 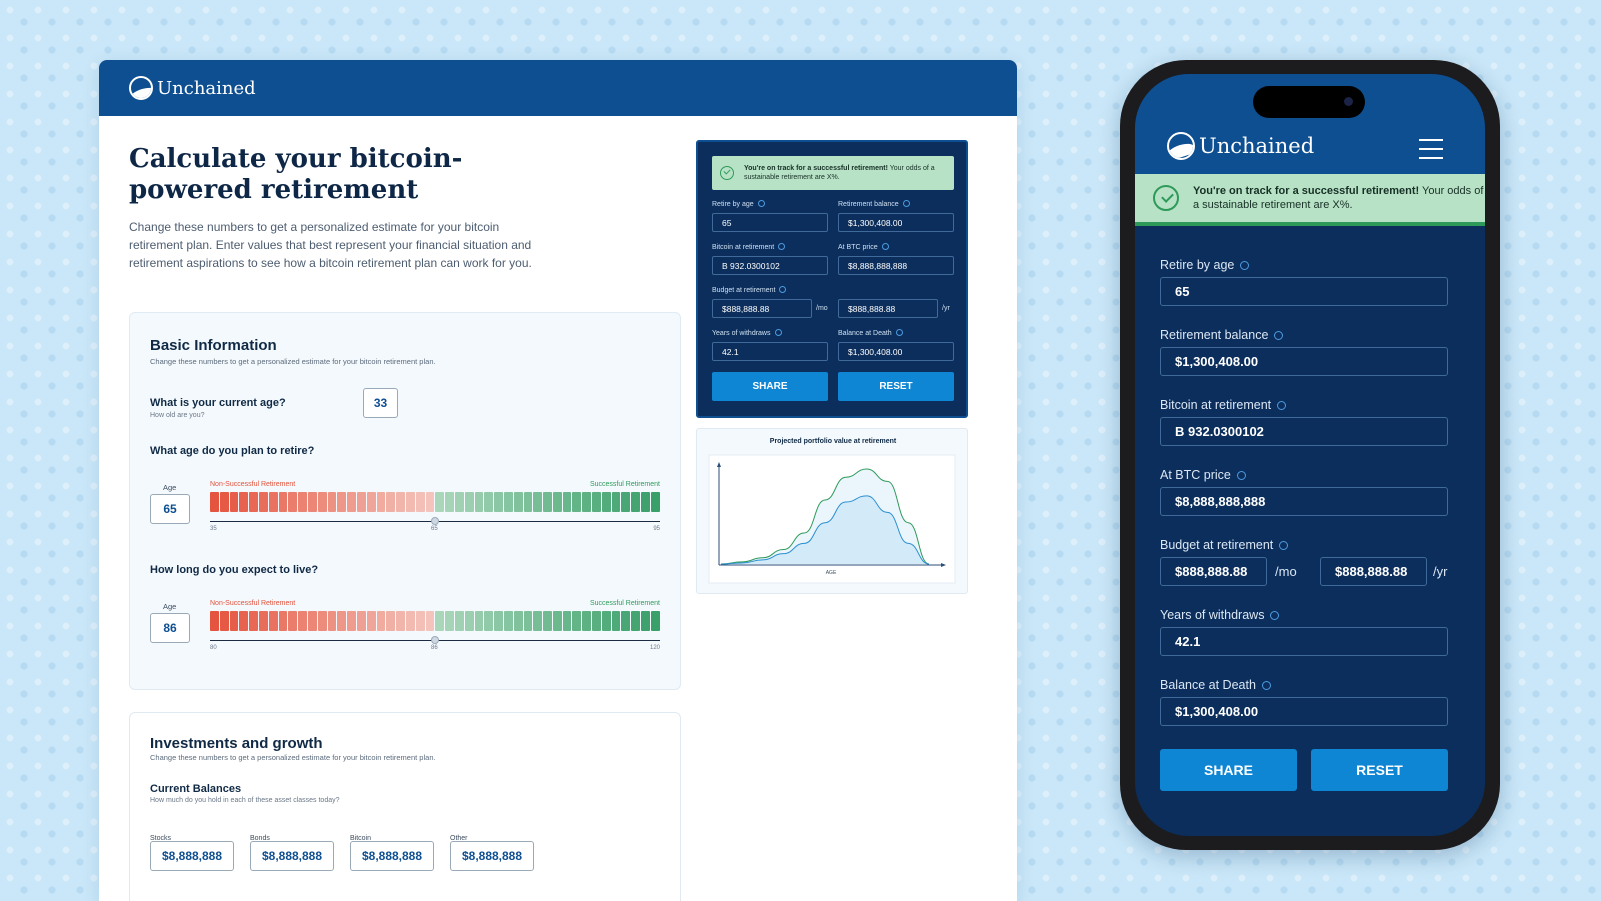 I want to click on mobile-years-field: 42.1, so click(x=1304, y=641).